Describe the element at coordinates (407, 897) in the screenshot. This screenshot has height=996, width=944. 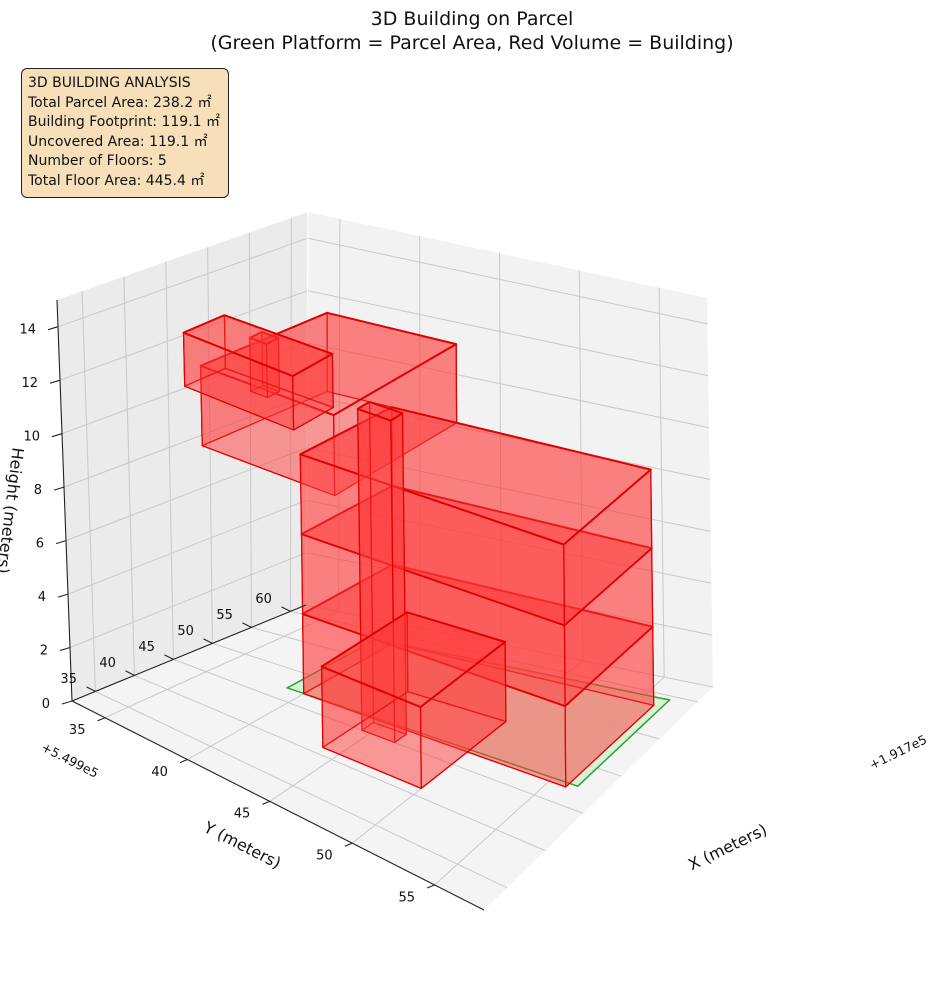
I see `x-tick-label: 55` at that location.